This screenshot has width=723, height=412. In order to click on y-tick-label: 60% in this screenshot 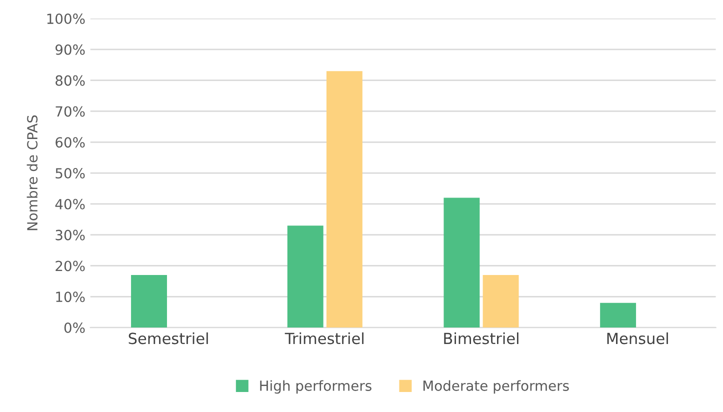, I will do `click(70, 142)`.